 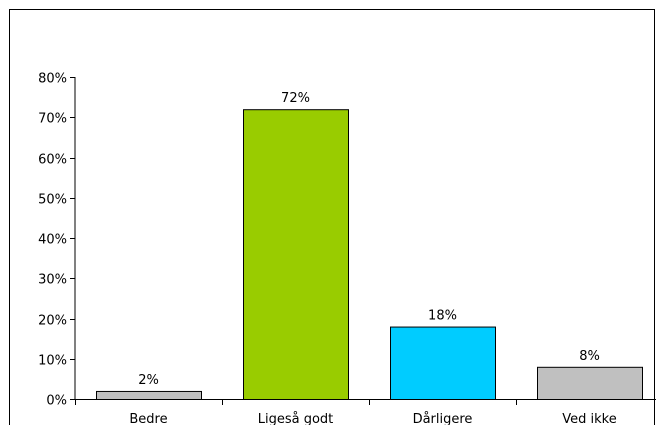 What do you see at coordinates (589, 356) in the screenshot?
I see `data-label: 8%` at bounding box center [589, 356].